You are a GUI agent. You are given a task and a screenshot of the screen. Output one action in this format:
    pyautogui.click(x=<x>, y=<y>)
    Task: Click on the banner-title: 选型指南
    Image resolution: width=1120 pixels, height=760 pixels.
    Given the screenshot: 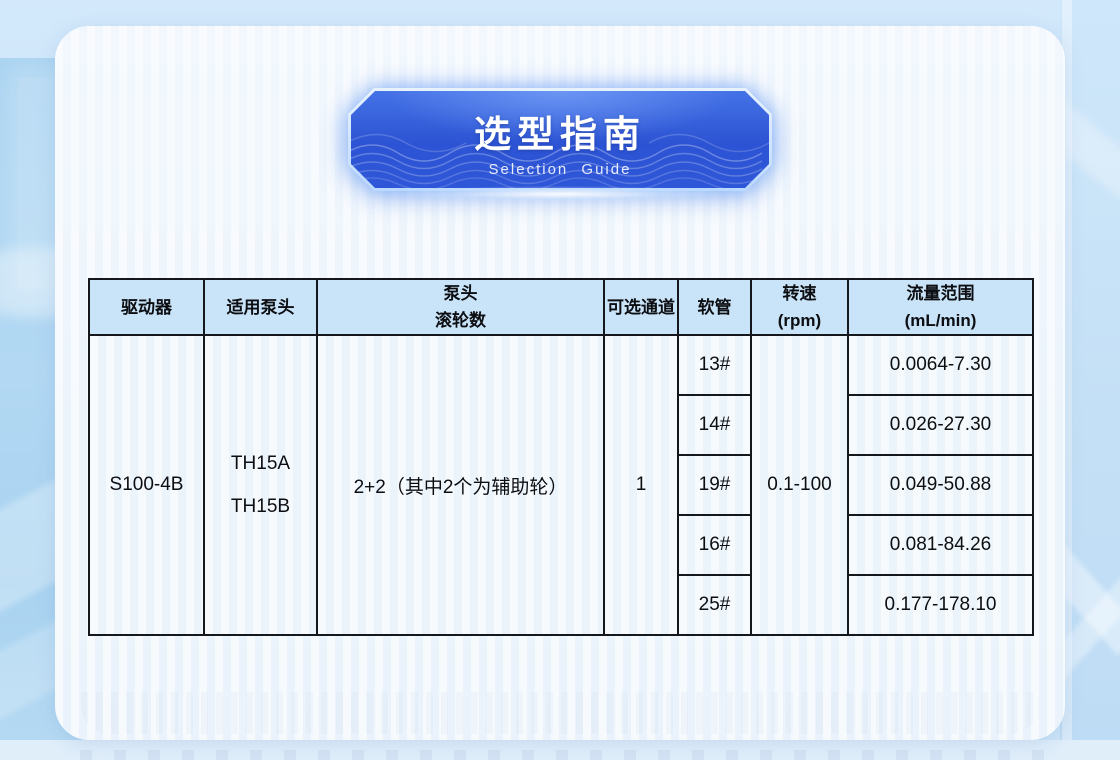 What is the action you would take?
    pyautogui.click(x=560, y=134)
    